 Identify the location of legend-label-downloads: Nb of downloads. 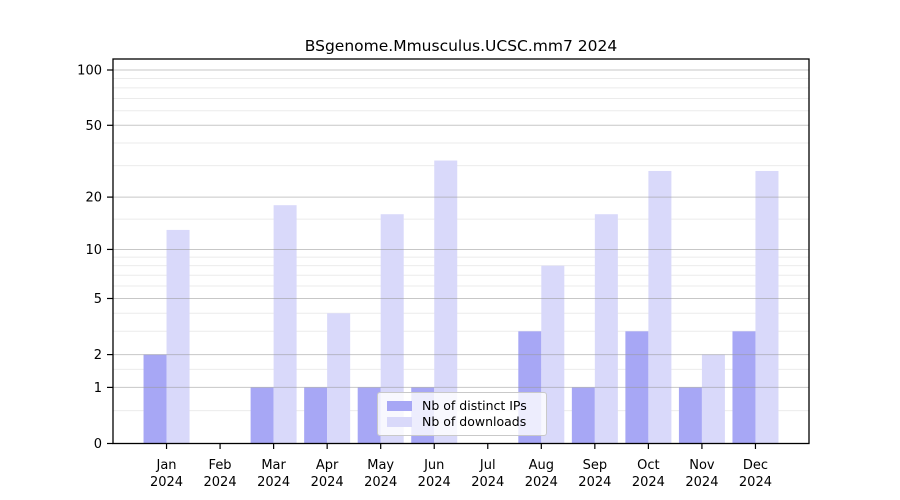
(474, 421).